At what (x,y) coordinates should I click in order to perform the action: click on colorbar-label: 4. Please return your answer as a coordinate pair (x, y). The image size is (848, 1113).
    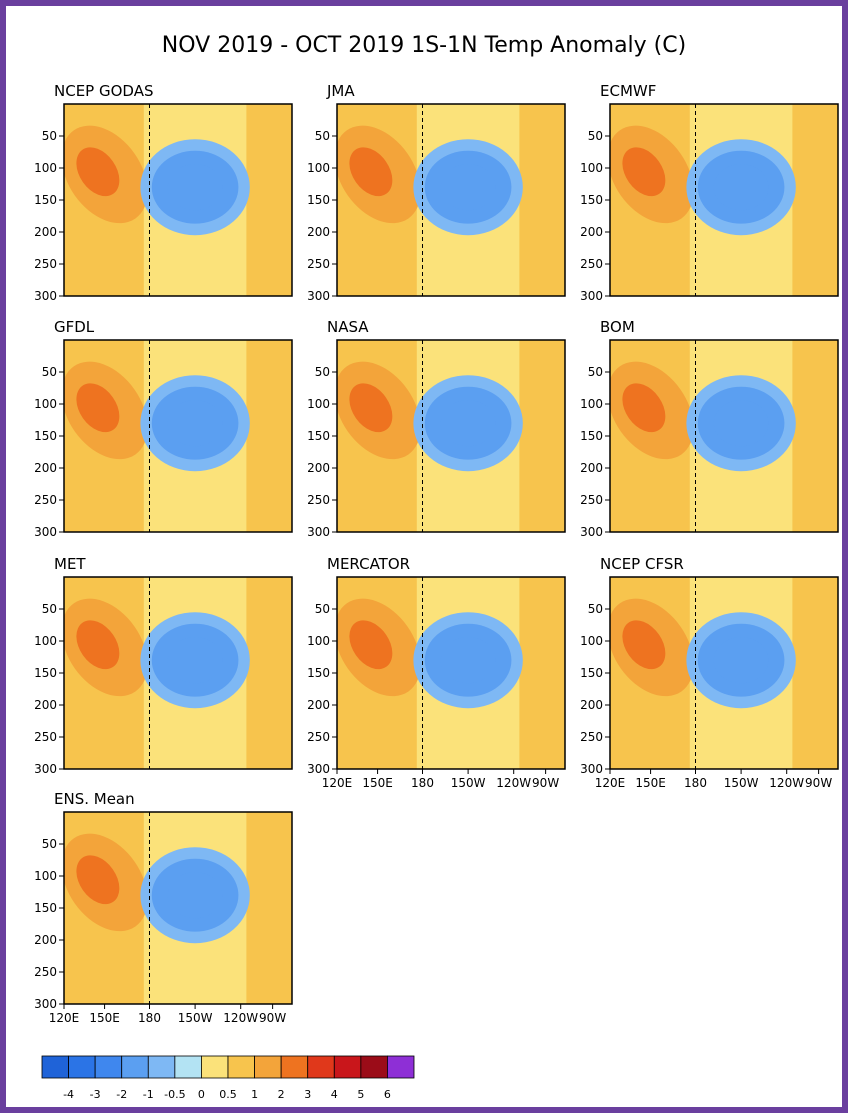
    Looking at the image, I should click on (334, 1094).